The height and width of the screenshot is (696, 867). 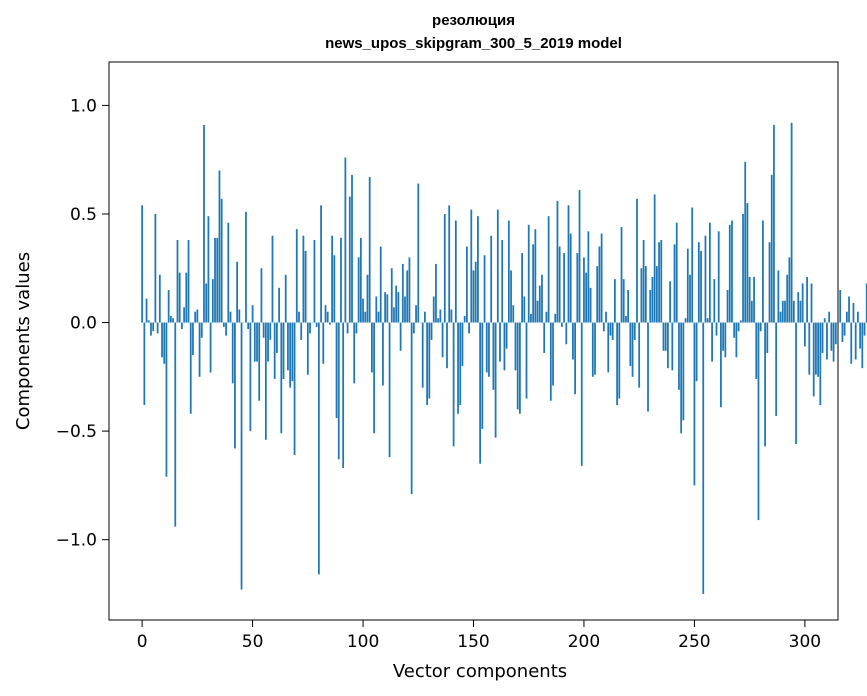 What do you see at coordinates (480, 671) in the screenshot?
I see `x-axis-label: Vector components` at bounding box center [480, 671].